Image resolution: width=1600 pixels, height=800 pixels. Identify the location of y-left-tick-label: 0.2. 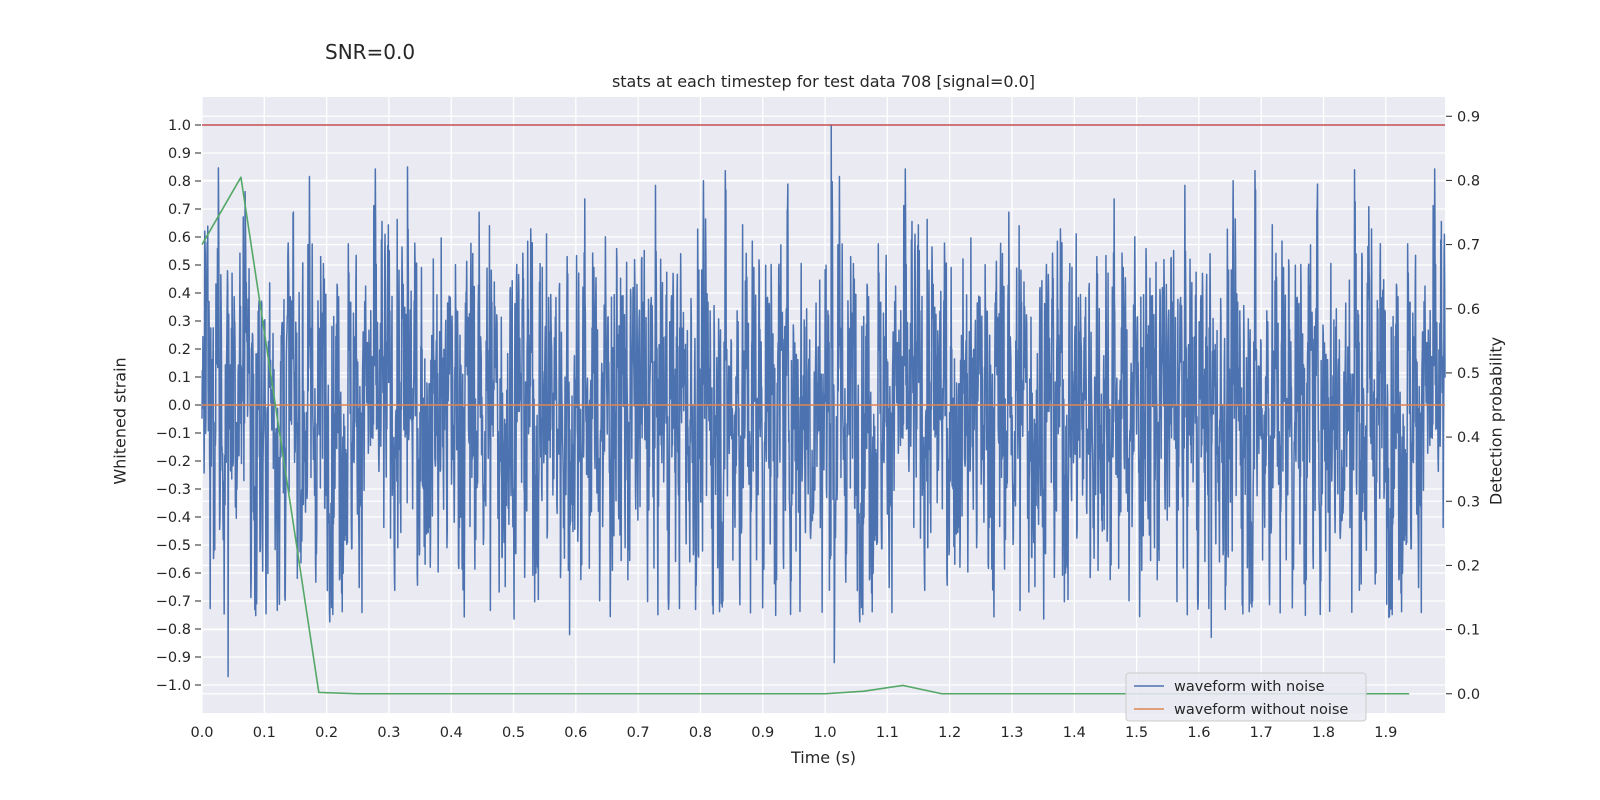
(179, 350).